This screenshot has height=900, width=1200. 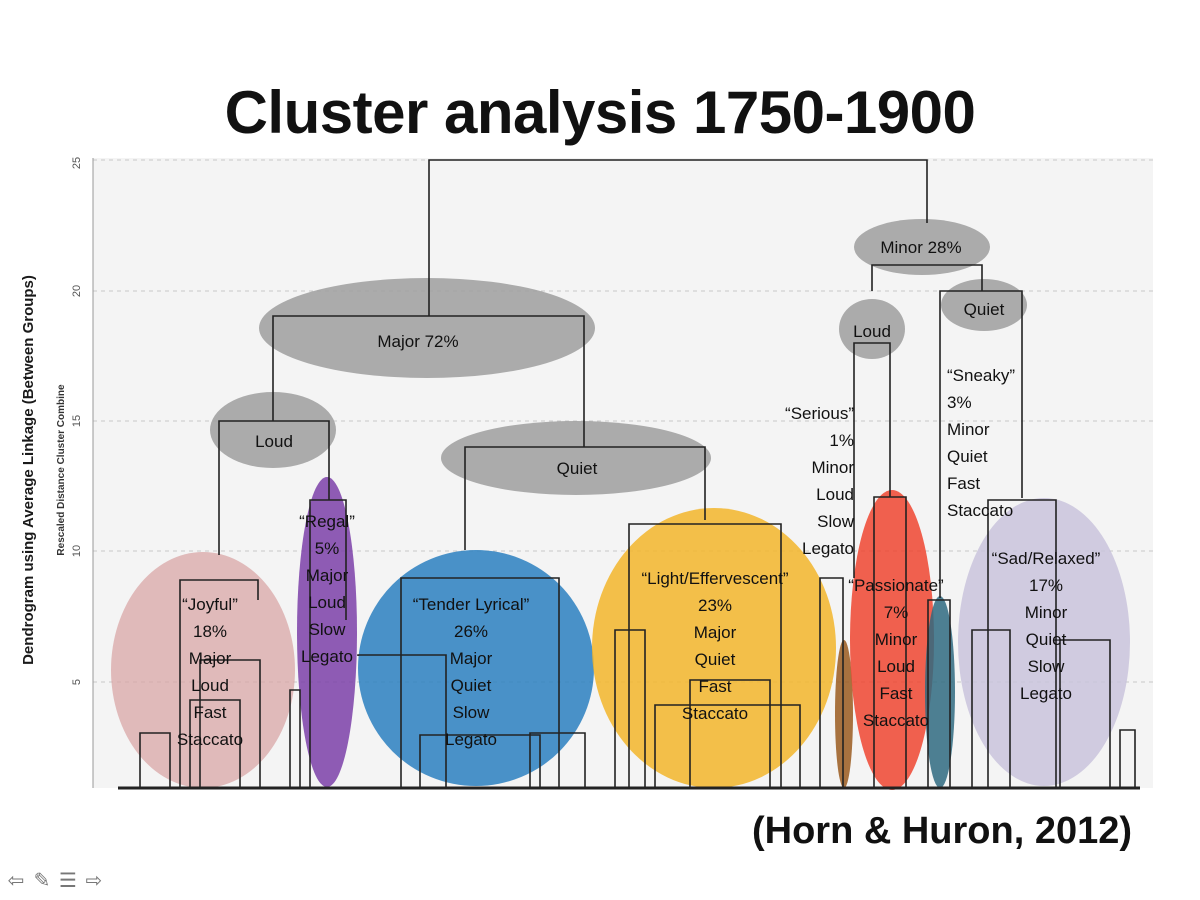 I want to click on cluster-ellipse-joyful, so click(x=203, y=670).